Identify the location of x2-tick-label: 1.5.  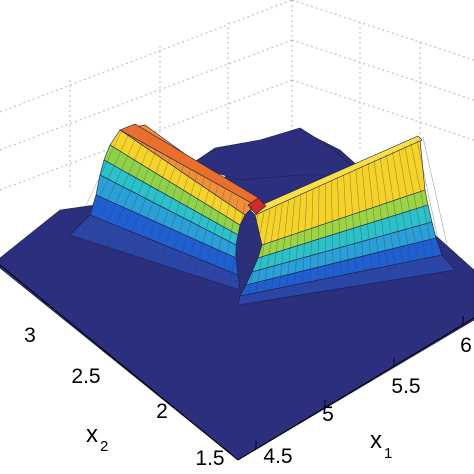
(209, 458).